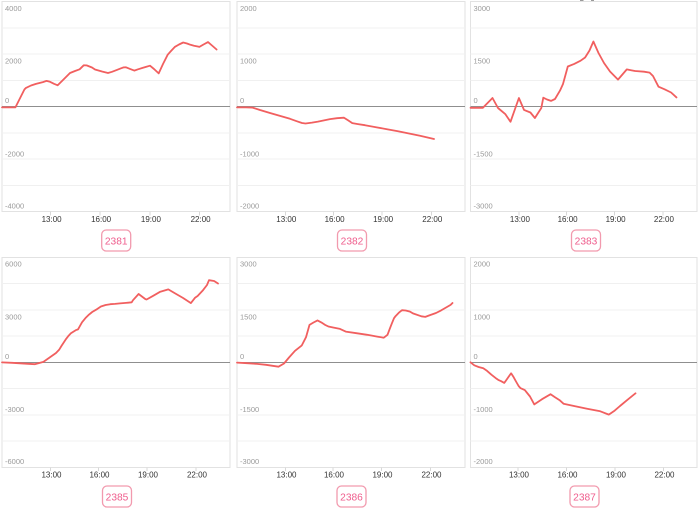 This screenshot has width=700, height=513. I want to click on svg-text: 2386, so click(351, 497).